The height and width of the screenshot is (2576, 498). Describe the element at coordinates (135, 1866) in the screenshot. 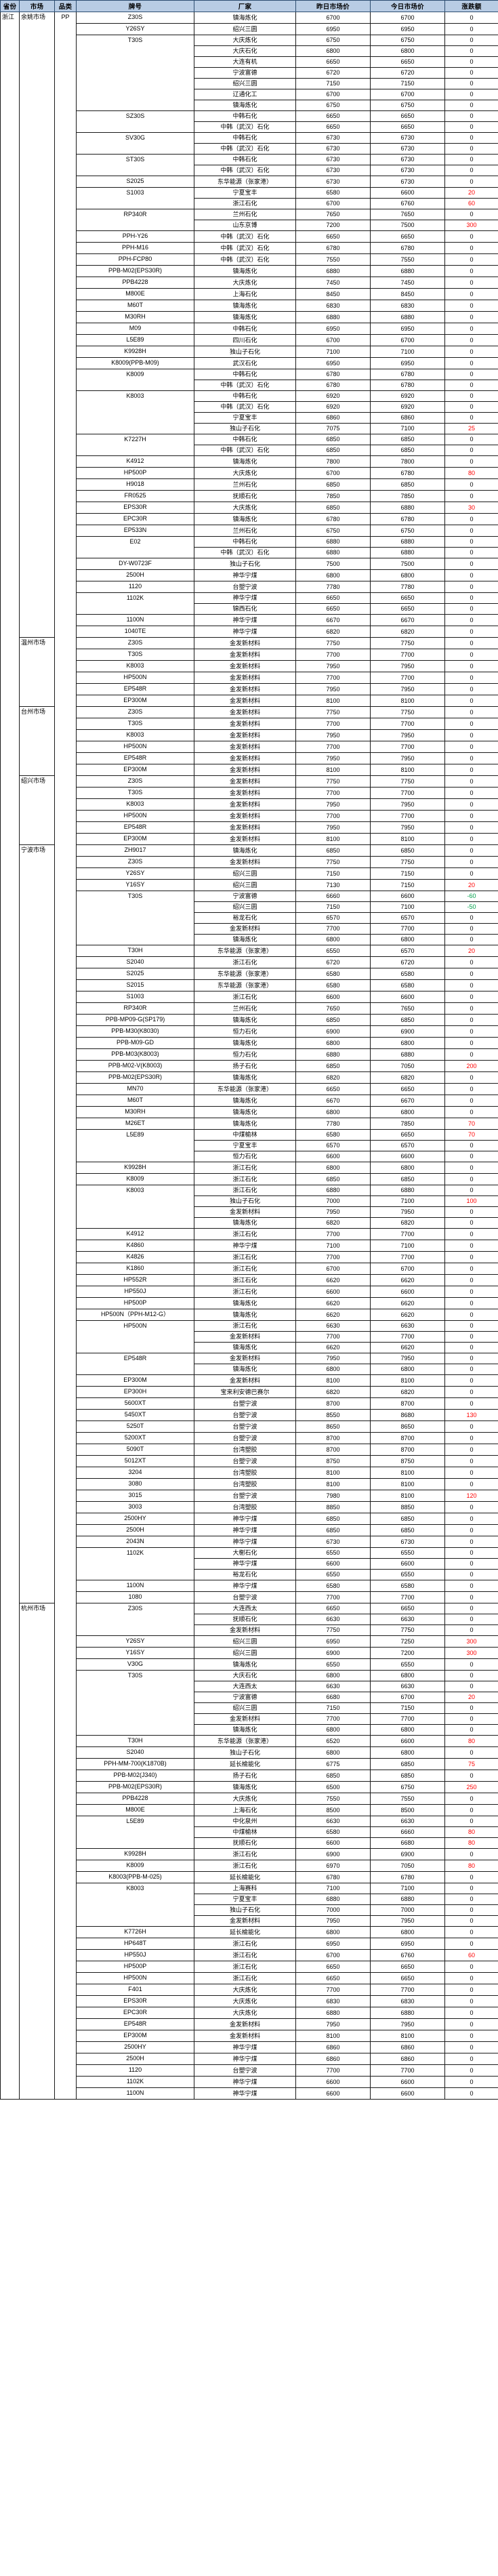

I see `cell-brand: K8009` at that location.